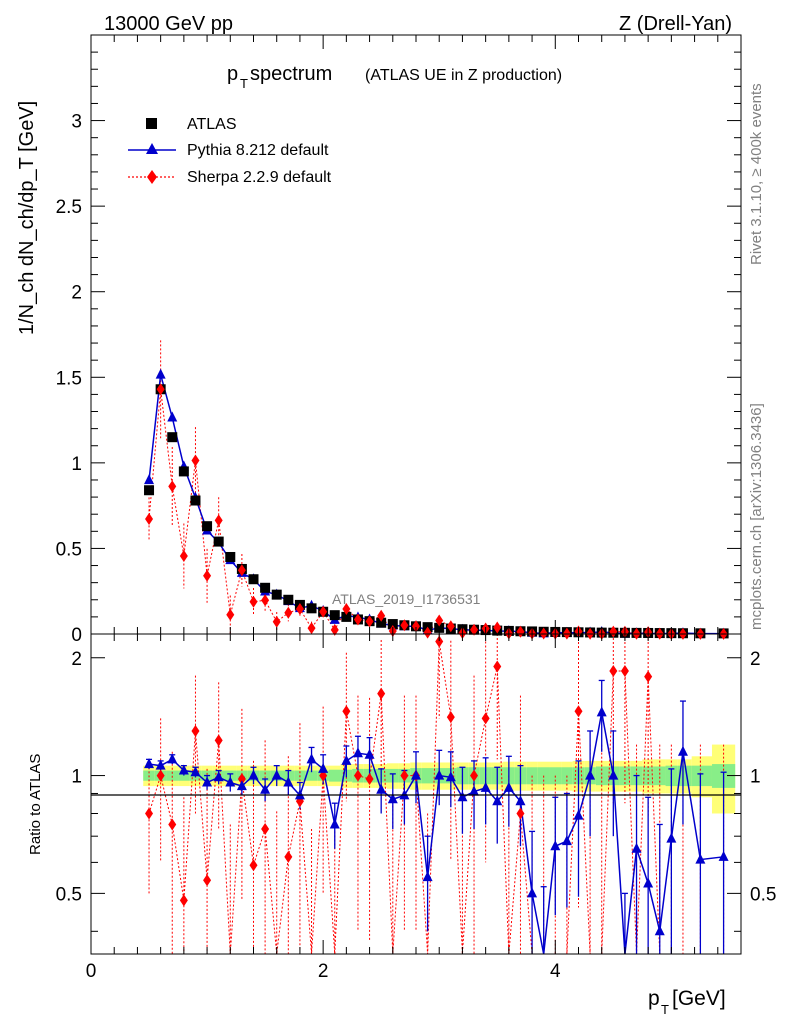  What do you see at coordinates (406, 599) in the screenshot?
I see `analysis-watermark: ATLAS_2019_I1736531` at bounding box center [406, 599].